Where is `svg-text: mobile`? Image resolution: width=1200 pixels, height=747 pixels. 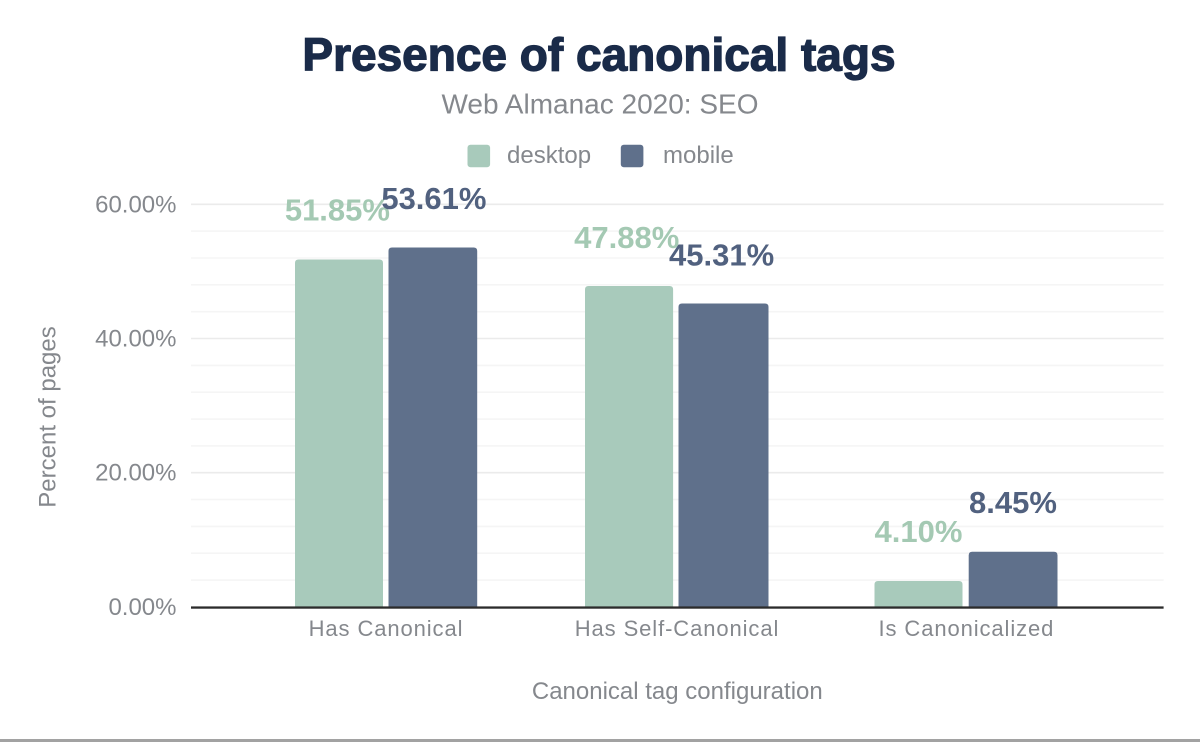 svg-text: mobile is located at coordinates (698, 155).